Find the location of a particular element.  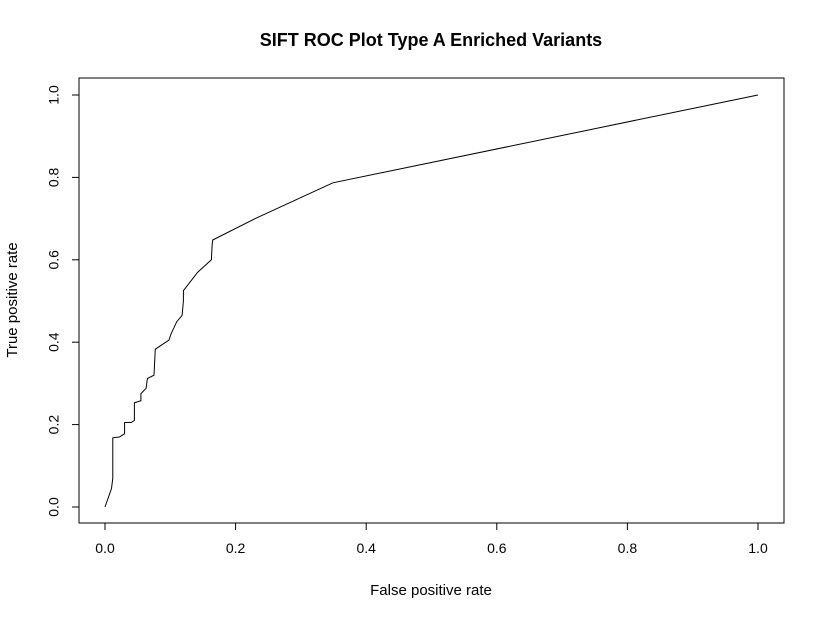

x-tick-label: 0.4 is located at coordinates (366, 548).